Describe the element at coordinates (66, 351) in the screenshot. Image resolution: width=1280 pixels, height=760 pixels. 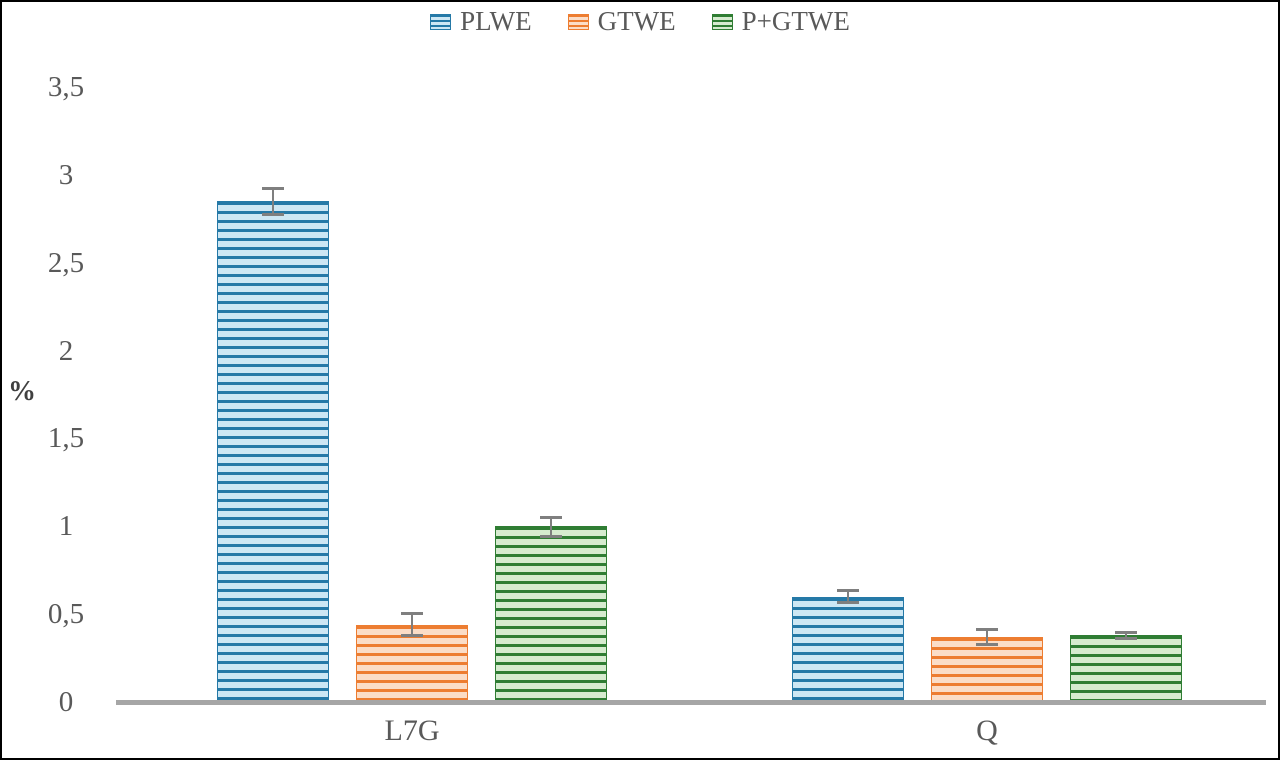
I see `y-tick-label-2: 2` at that location.